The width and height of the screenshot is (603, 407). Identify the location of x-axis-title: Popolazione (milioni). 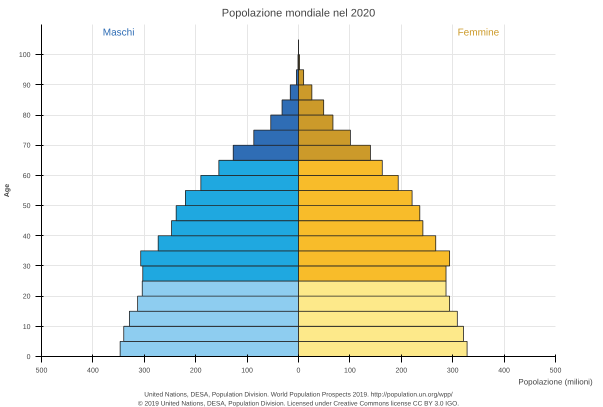
(555, 382).